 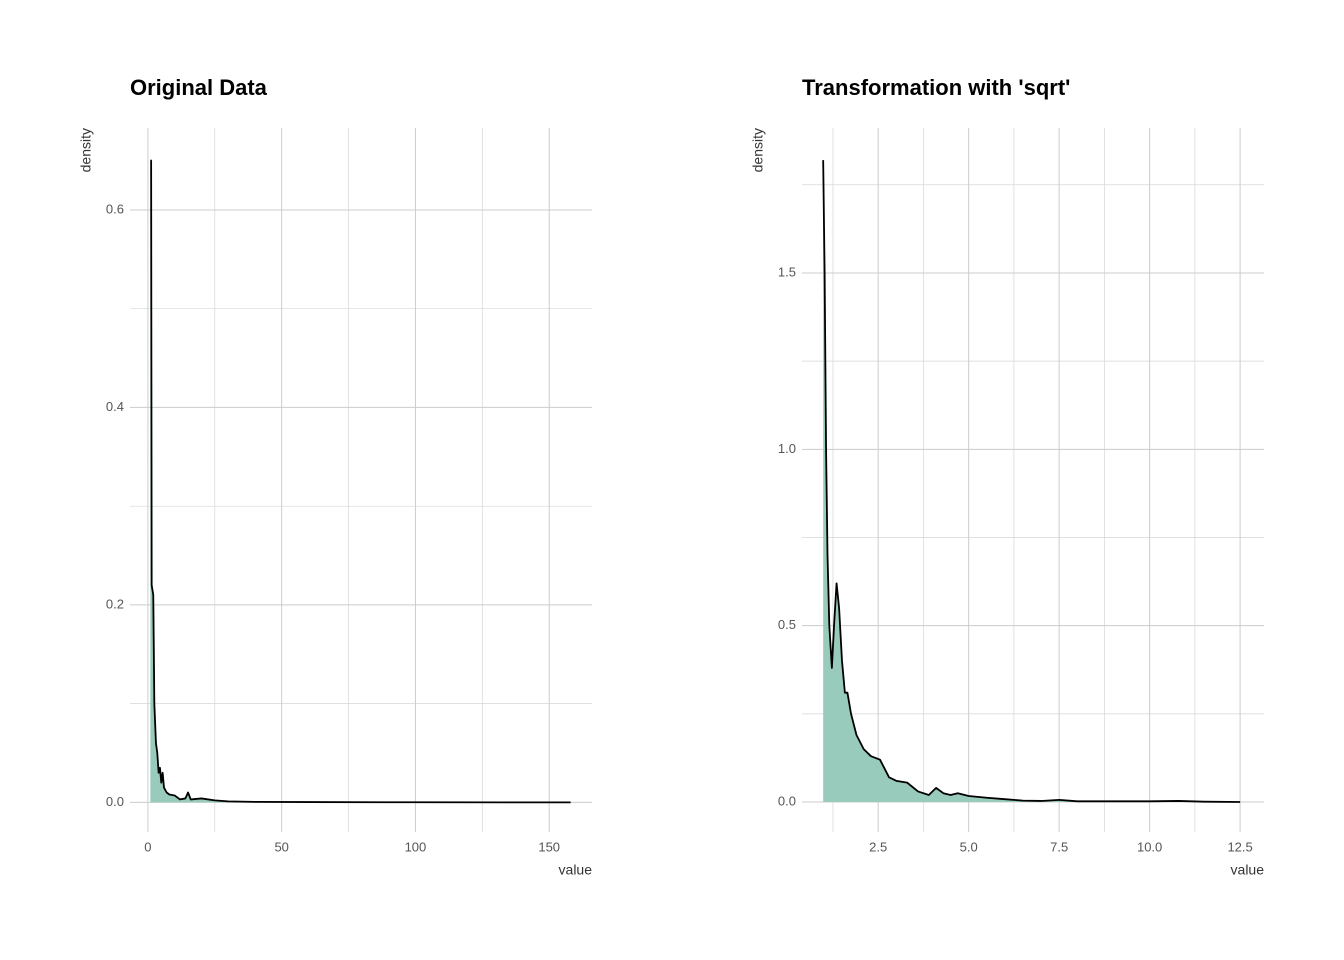 I want to click on y-tick-label: 0.6, so click(x=115, y=208).